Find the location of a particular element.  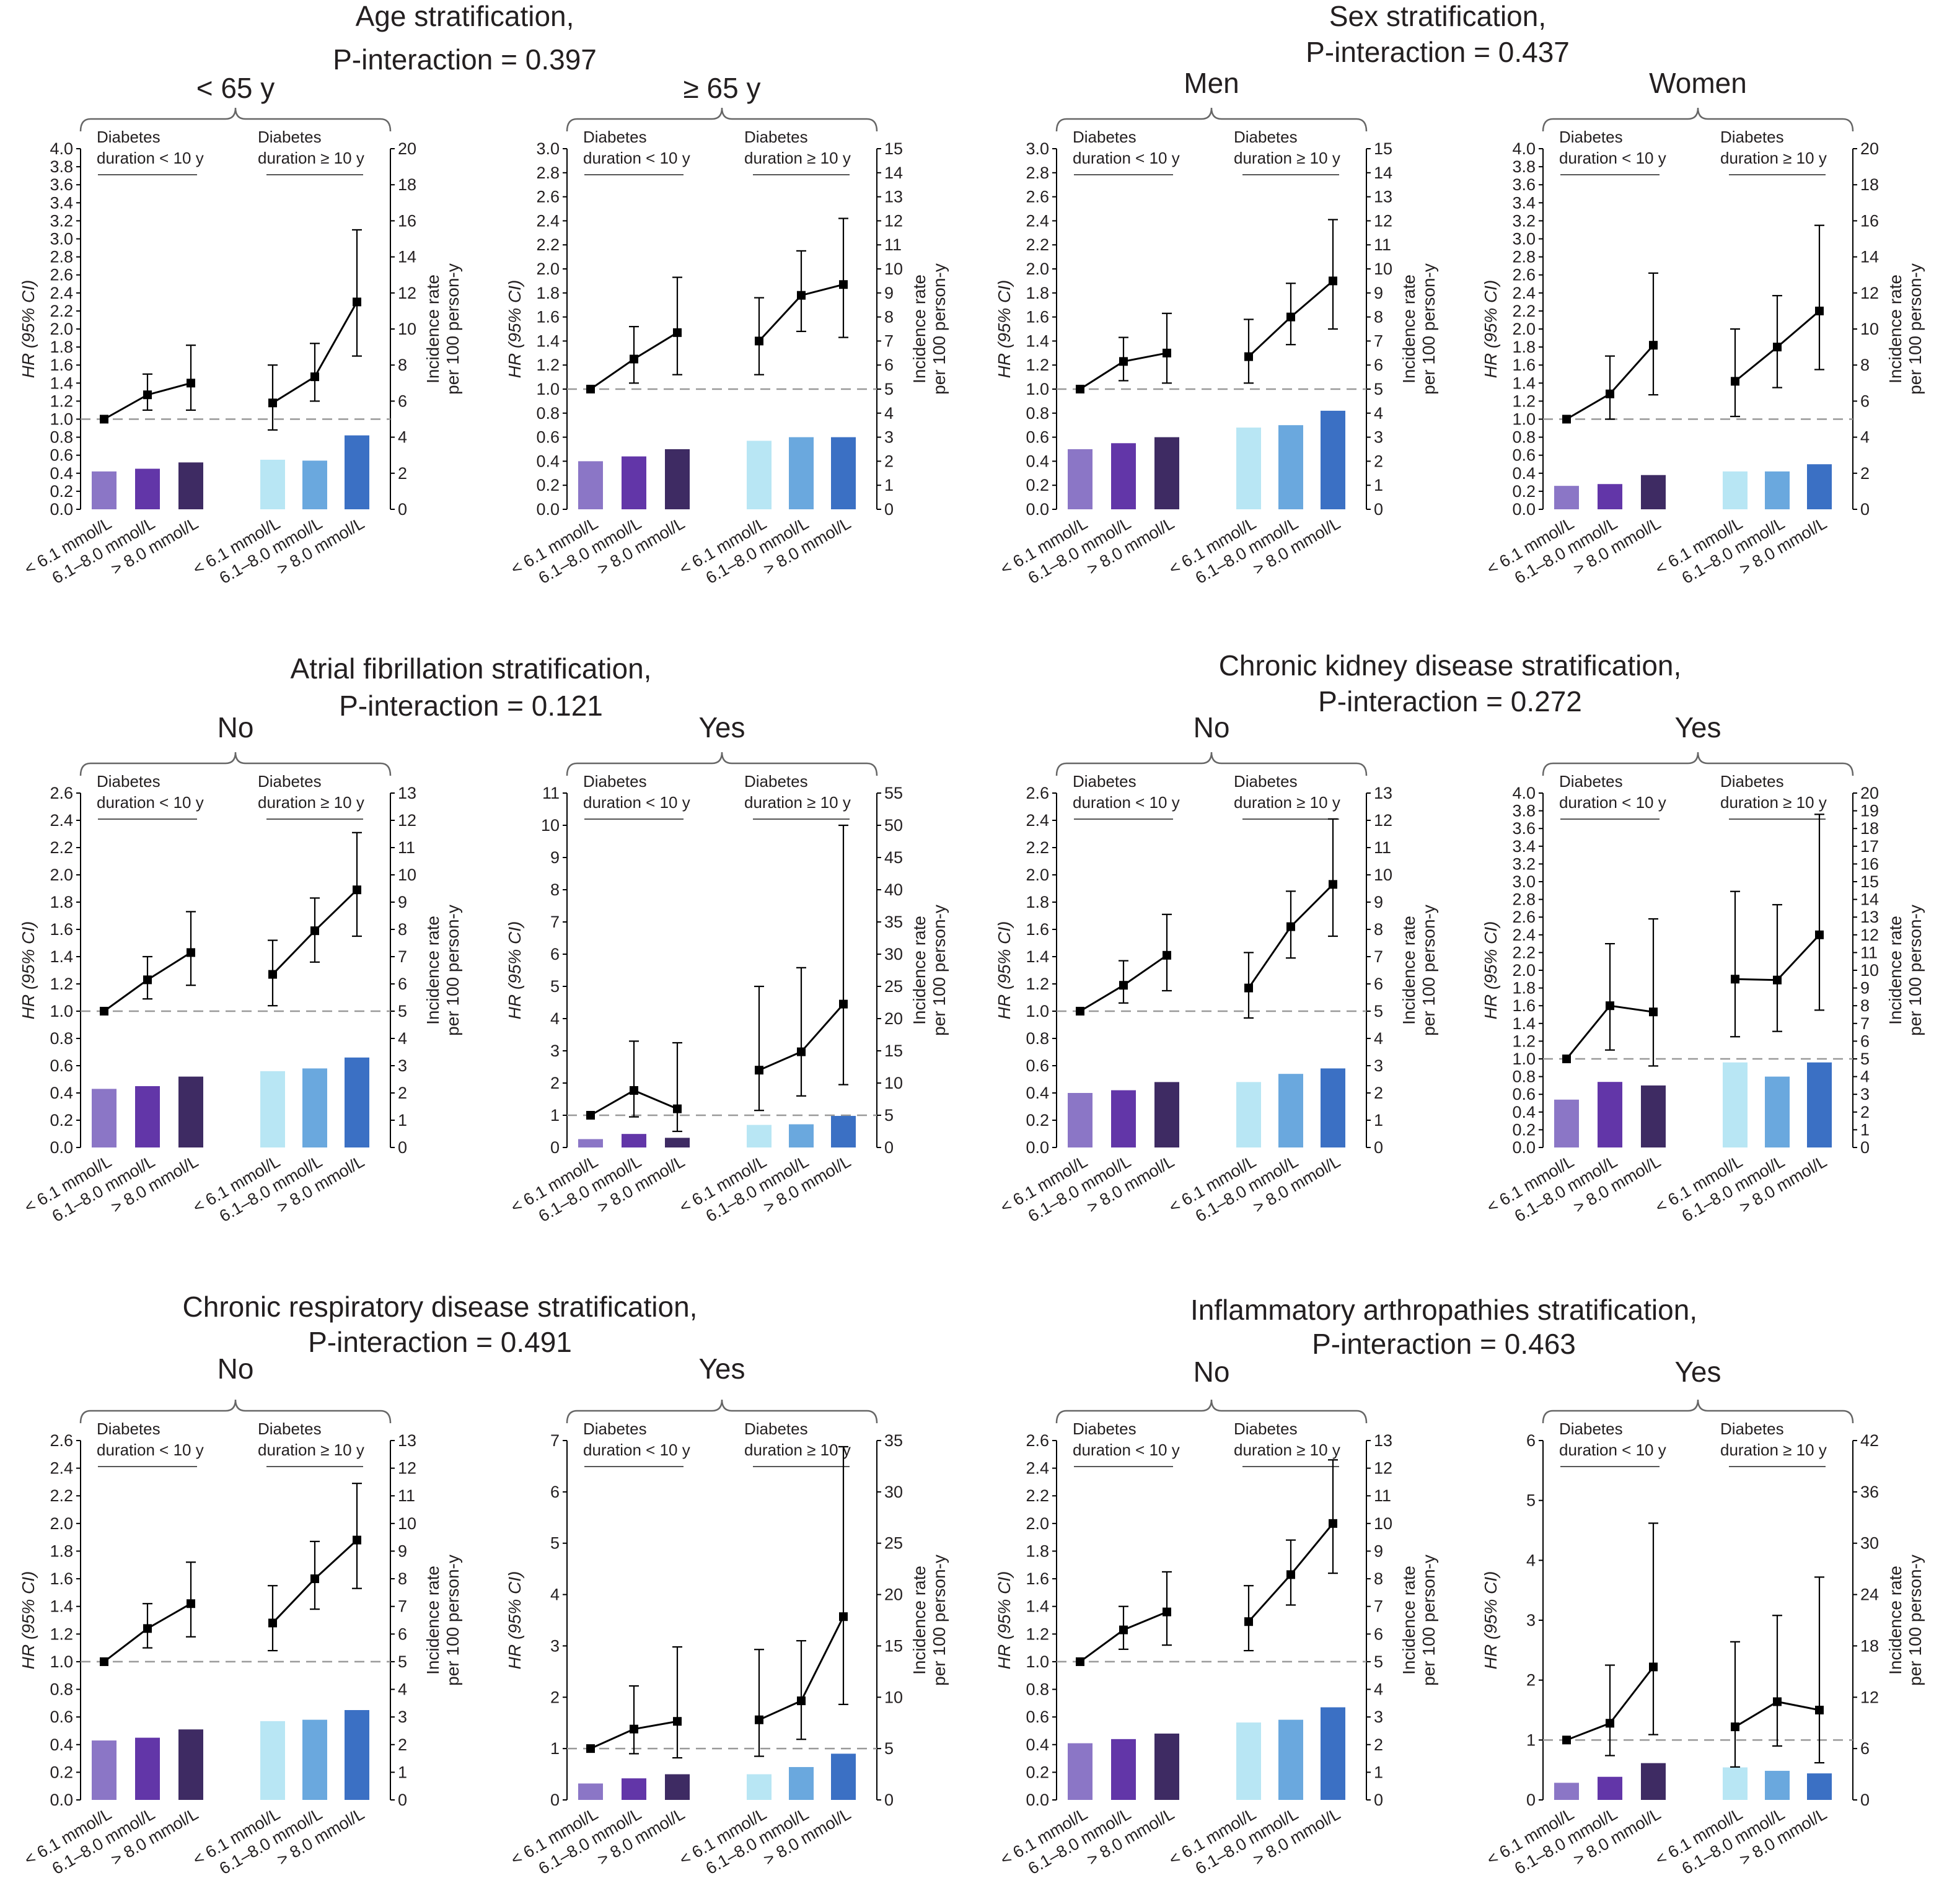

group-label-line2: duration ≥ 10 y is located at coordinates (1287, 1450).